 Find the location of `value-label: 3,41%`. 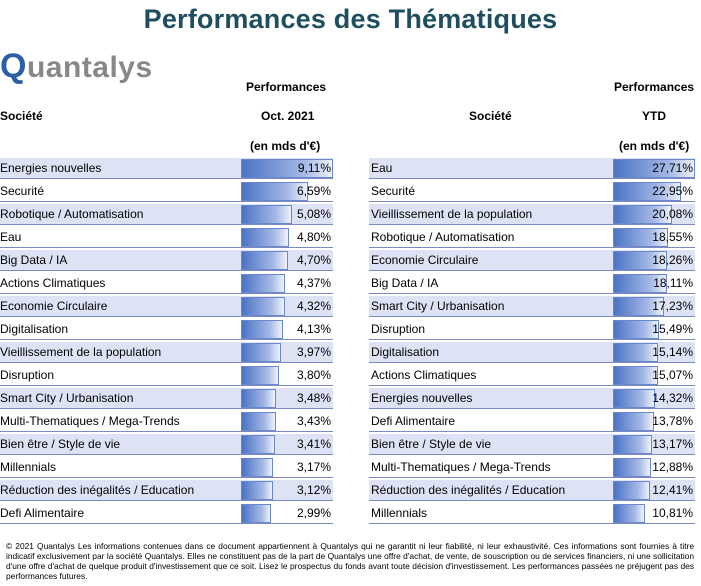

value-label: 3,41% is located at coordinates (313, 444).